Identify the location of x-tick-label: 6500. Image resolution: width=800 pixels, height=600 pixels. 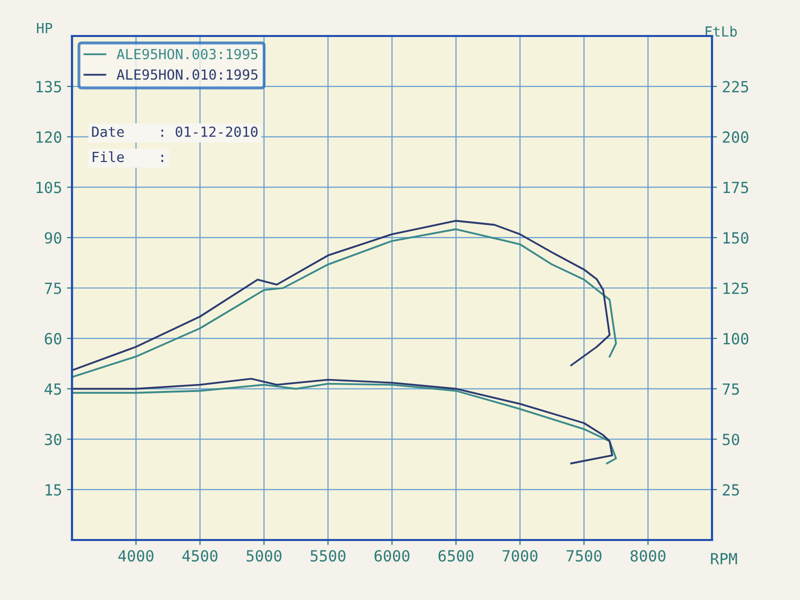
(456, 556).